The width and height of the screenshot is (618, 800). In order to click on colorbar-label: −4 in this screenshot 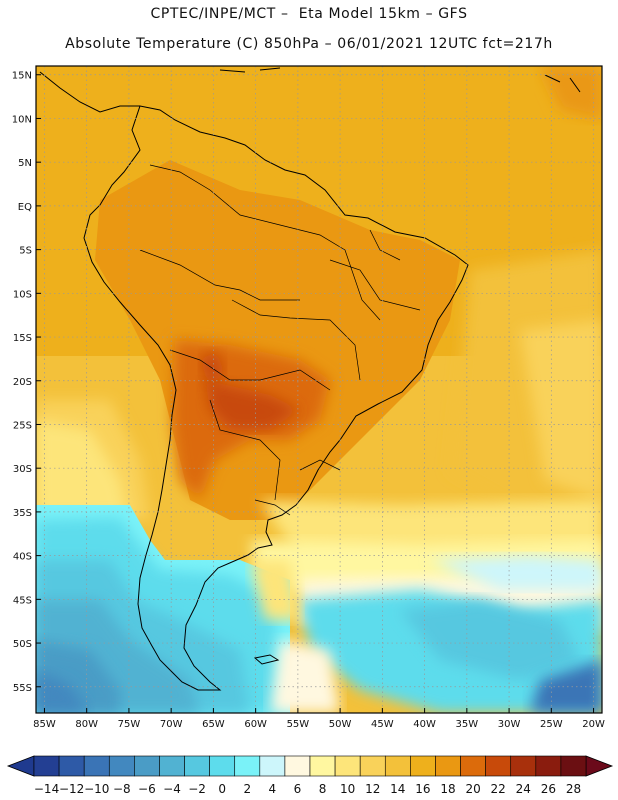, I will do `click(172, 789)`.